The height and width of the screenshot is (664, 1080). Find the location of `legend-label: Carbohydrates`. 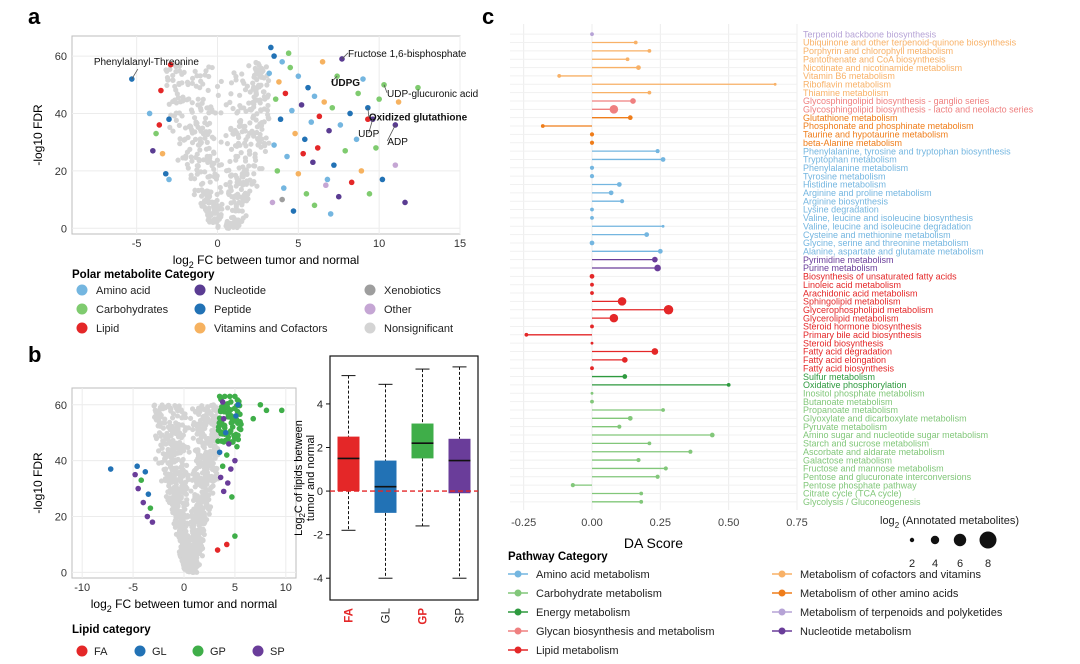

legend-label: Carbohydrates is located at coordinates (132, 310).